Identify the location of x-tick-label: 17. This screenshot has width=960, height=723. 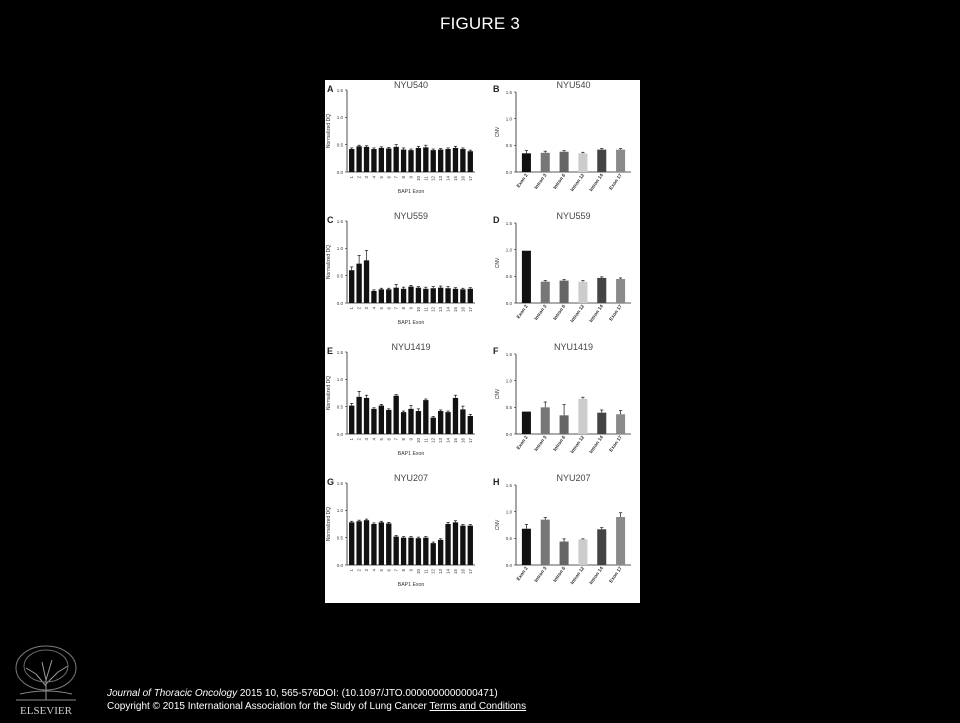
(470, 572).